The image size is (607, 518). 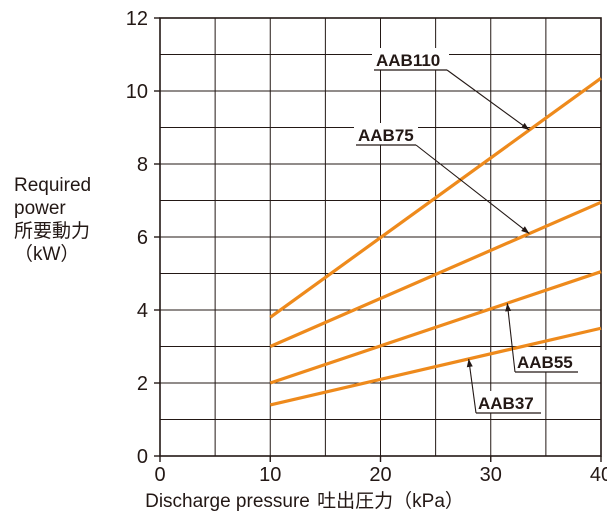 What do you see at coordinates (598, 475) in the screenshot?
I see `x-tick-label: 40` at bounding box center [598, 475].